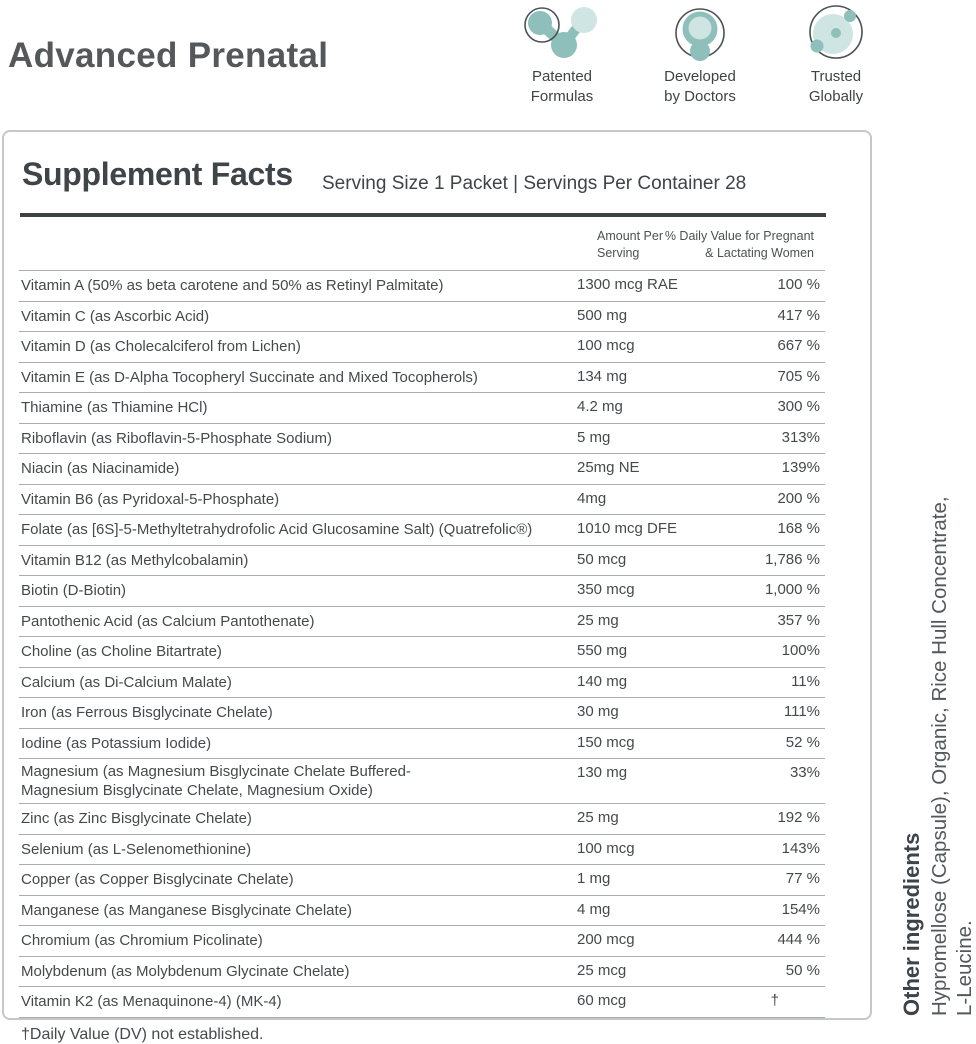  What do you see at coordinates (802, 970) in the screenshot?
I see `daily-value: 50 %` at bounding box center [802, 970].